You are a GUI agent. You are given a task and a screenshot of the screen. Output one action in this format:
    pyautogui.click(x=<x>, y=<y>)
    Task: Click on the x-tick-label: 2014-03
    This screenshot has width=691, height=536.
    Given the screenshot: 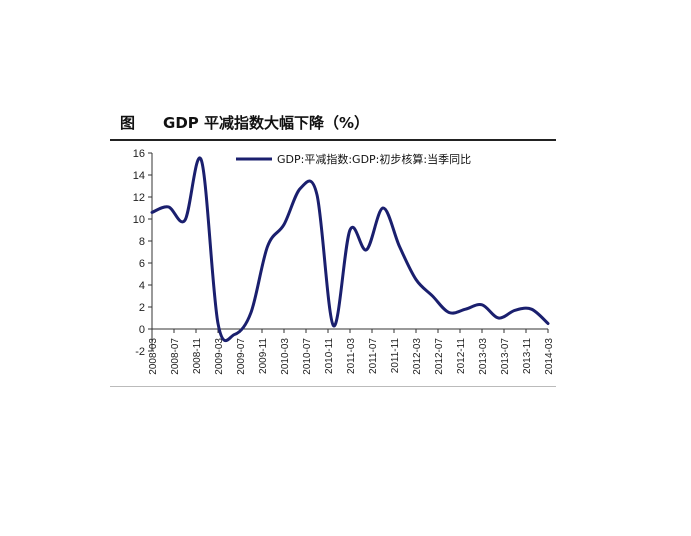 What is the action you would take?
    pyautogui.click(x=549, y=356)
    